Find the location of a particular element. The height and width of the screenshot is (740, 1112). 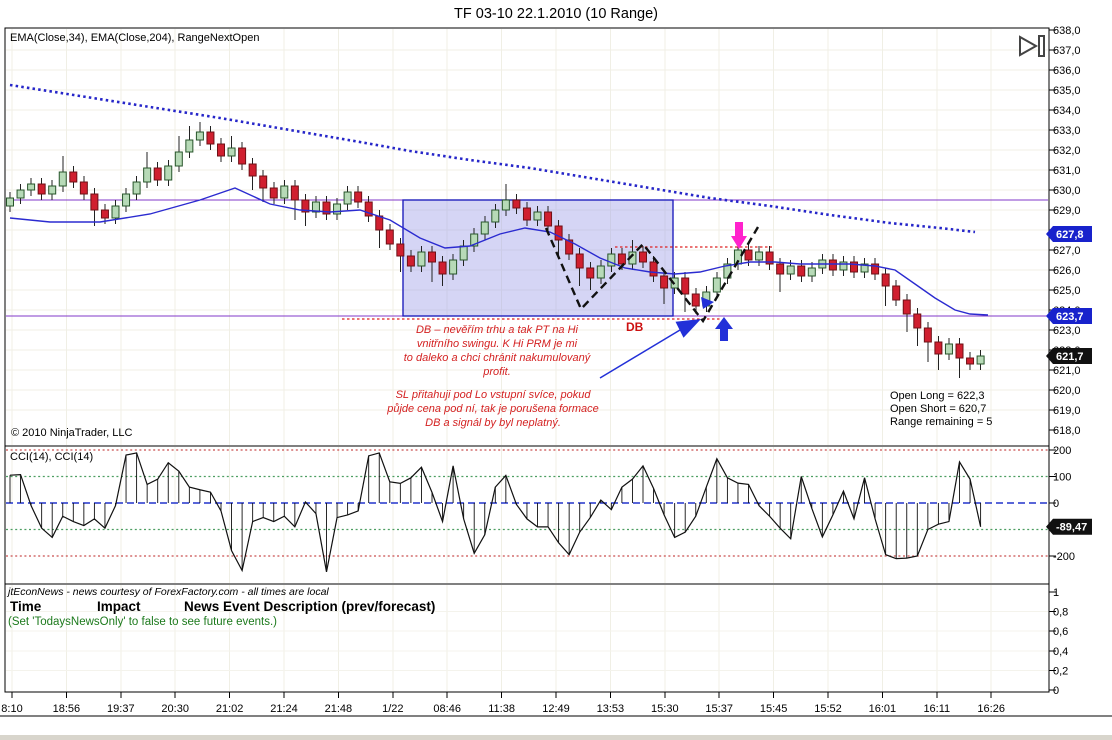

cci-axis-label: 0 is located at coordinates (1056, 504).